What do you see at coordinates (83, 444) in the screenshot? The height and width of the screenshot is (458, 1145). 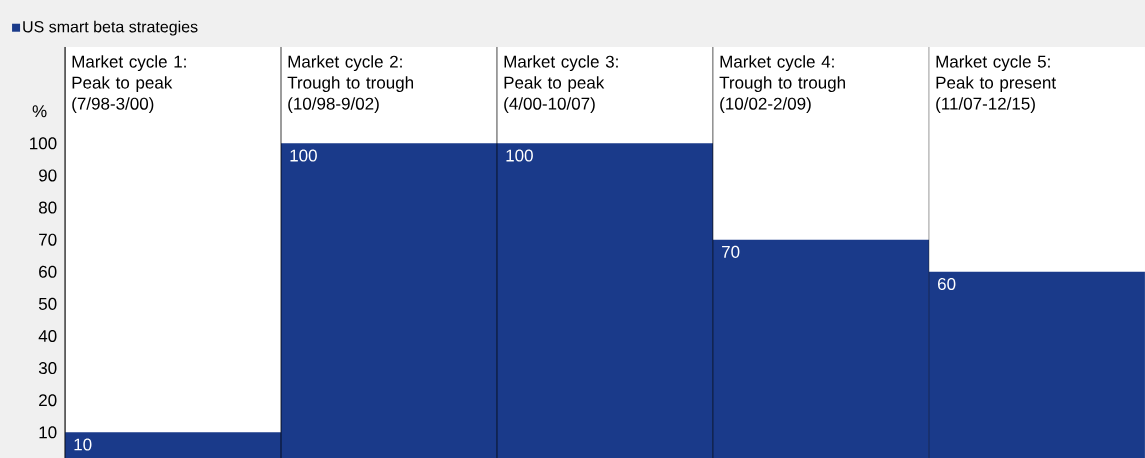 I see `data-label: 10` at bounding box center [83, 444].